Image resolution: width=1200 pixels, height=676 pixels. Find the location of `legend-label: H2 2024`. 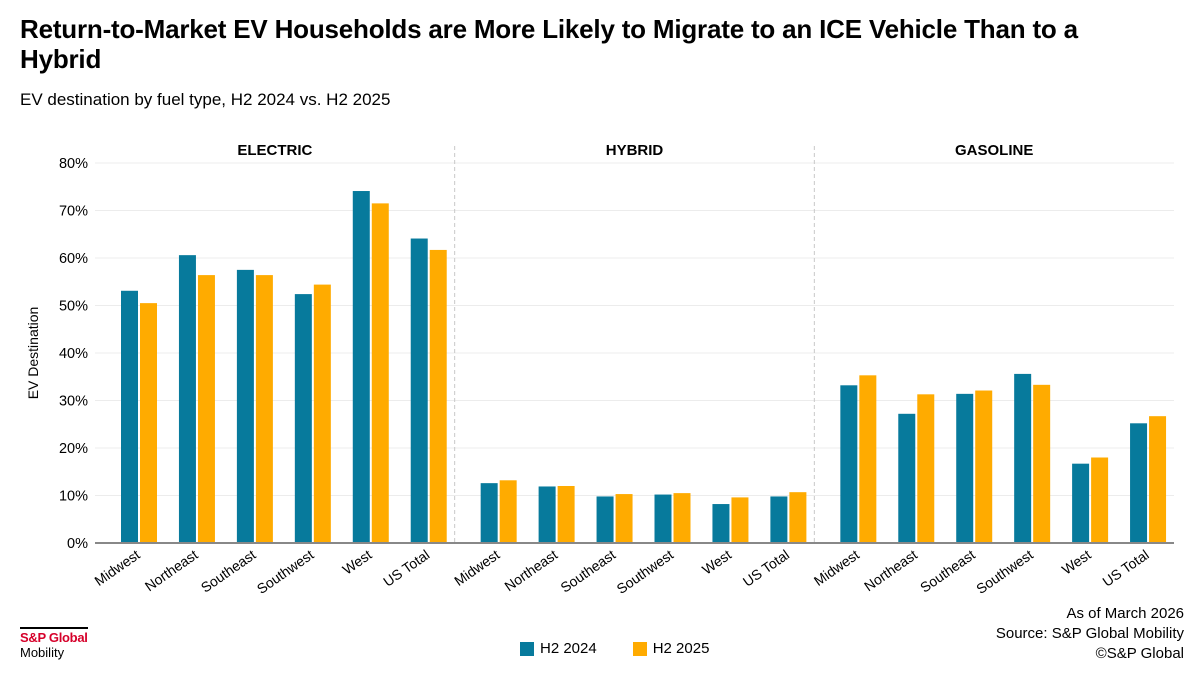

legend-label: H2 2024 is located at coordinates (568, 648).